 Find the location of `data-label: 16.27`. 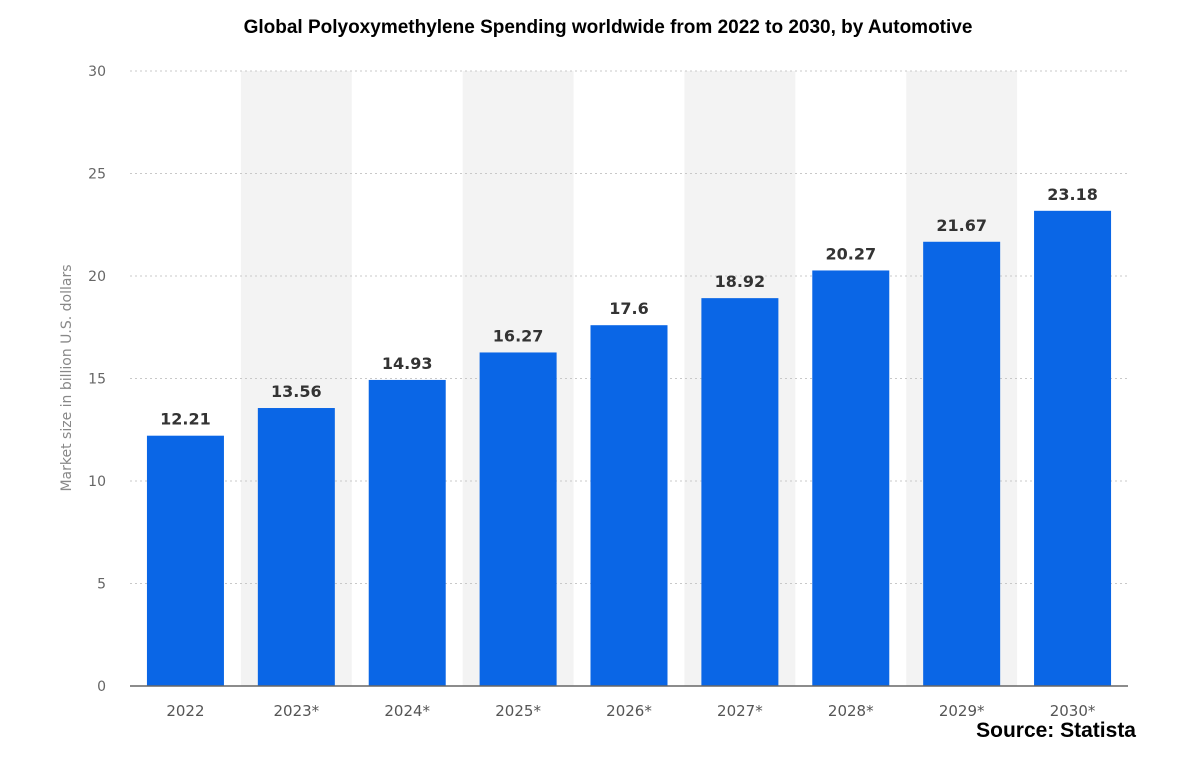

data-label: 16.27 is located at coordinates (518, 335).